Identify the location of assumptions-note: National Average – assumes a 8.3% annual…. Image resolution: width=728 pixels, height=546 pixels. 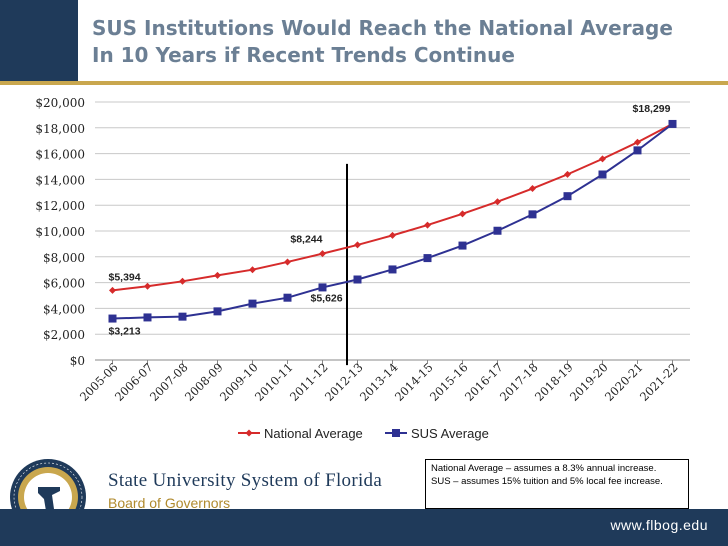
(557, 484).